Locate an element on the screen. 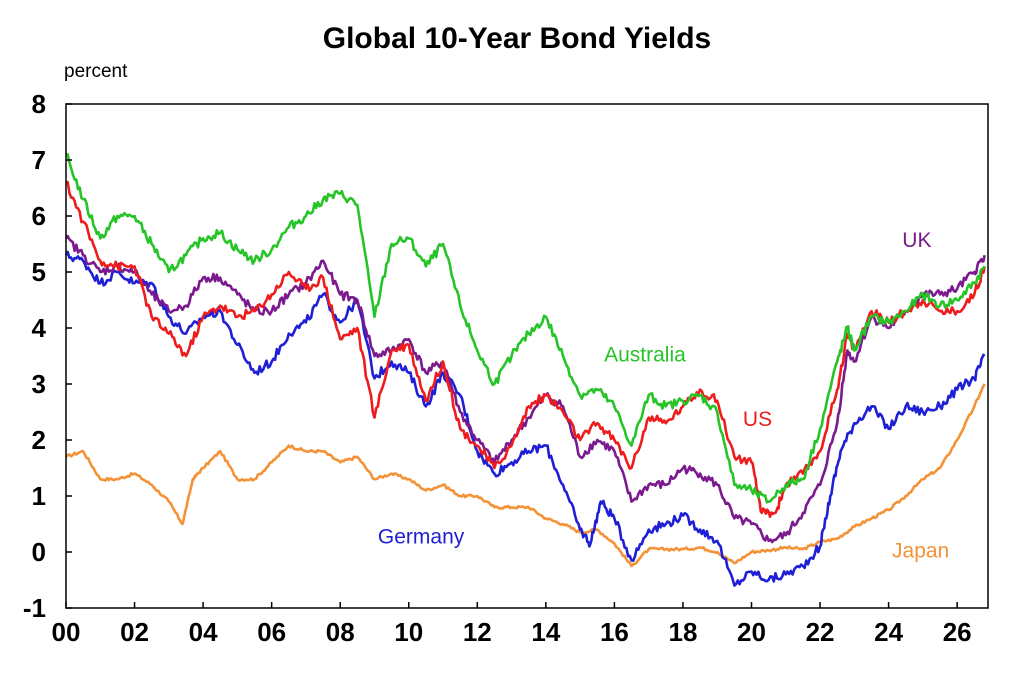 The height and width of the screenshot is (677, 1035). chart-title: Global 10-Year Bond Yields is located at coordinates (517, 38).